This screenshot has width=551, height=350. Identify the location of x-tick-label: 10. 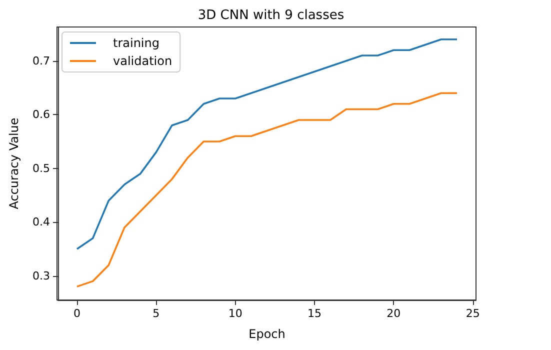
(235, 313).